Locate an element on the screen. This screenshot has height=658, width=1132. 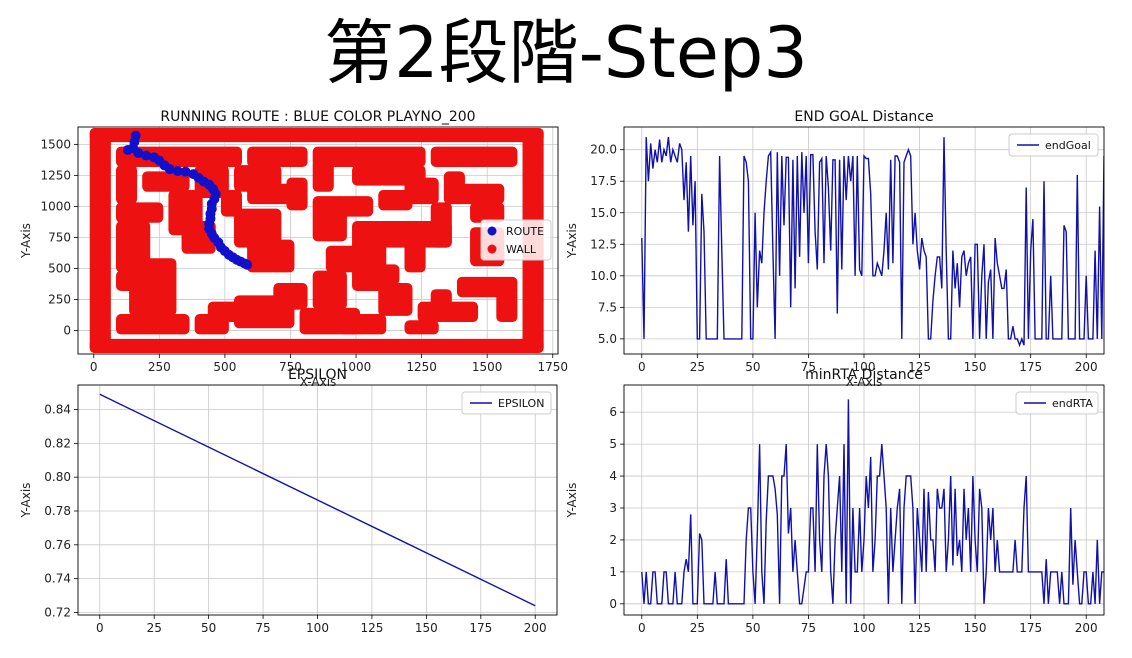
y-tick-label: 7.5 is located at coordinates (607, 307).